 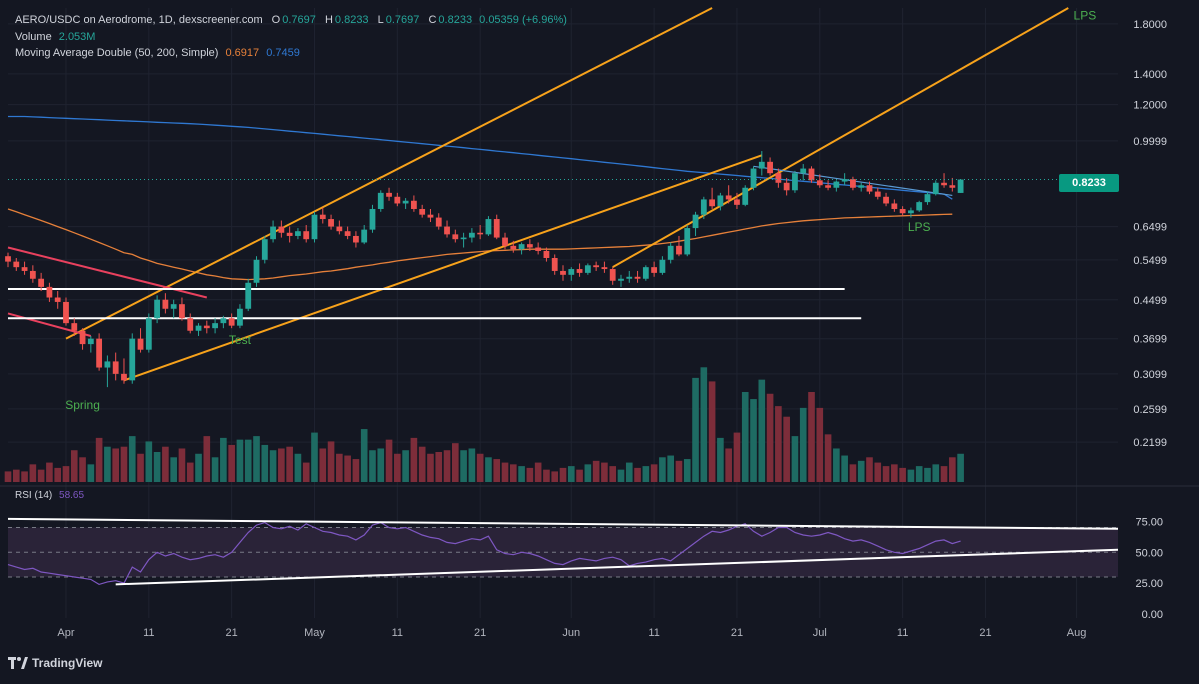 What do you see at coordinates (380, 20) in the screenshot?
I see `low-label: L` at bounding box center [380, 20].